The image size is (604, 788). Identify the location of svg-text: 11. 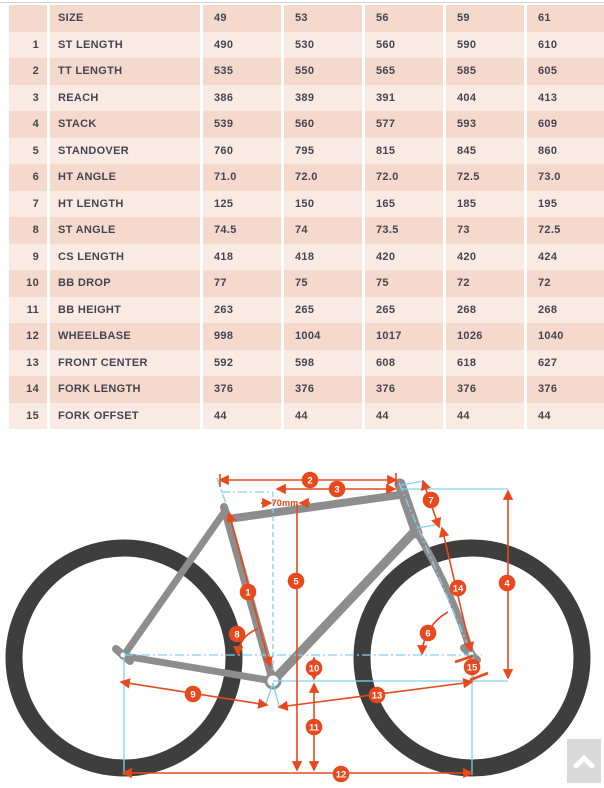
(314, 728).